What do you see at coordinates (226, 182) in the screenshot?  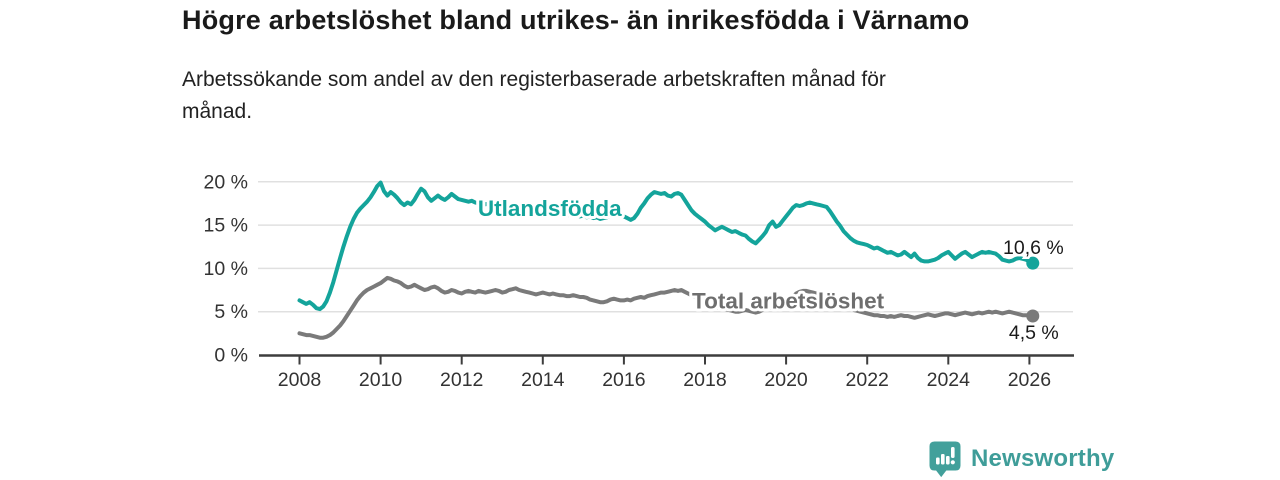 I see `y-axis-tick-label: 20 %` at bounding box center [226, 182].